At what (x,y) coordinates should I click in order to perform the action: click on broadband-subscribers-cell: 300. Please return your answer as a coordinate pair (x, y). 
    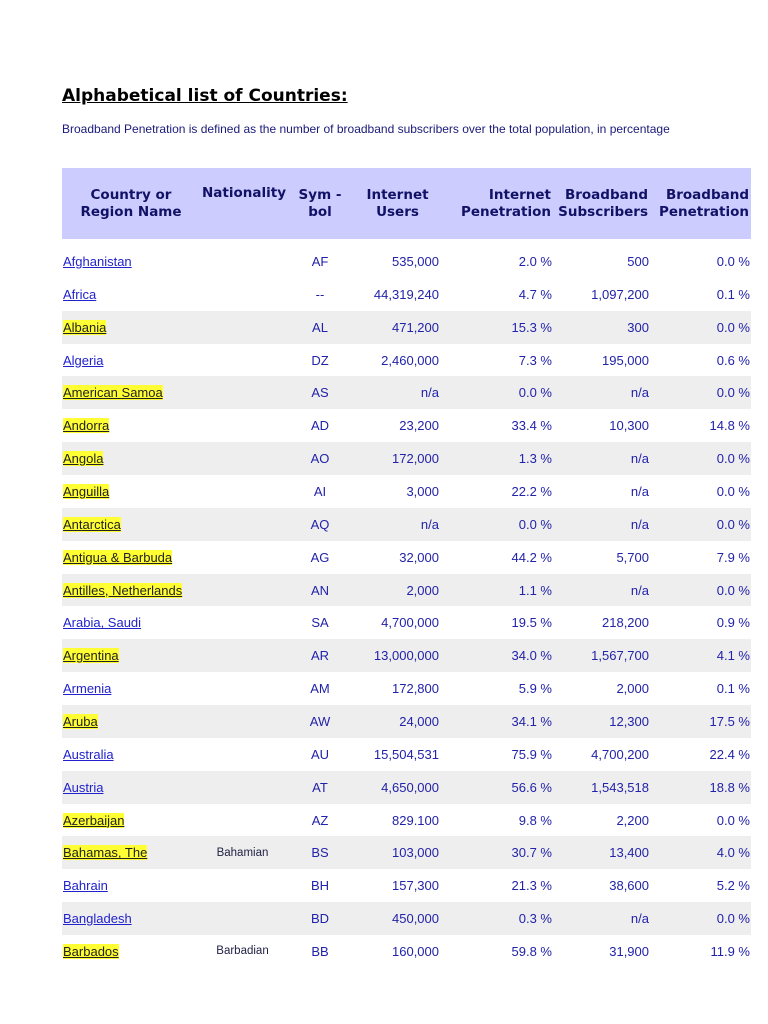
    Looking at the image, I should click on (601, 327).